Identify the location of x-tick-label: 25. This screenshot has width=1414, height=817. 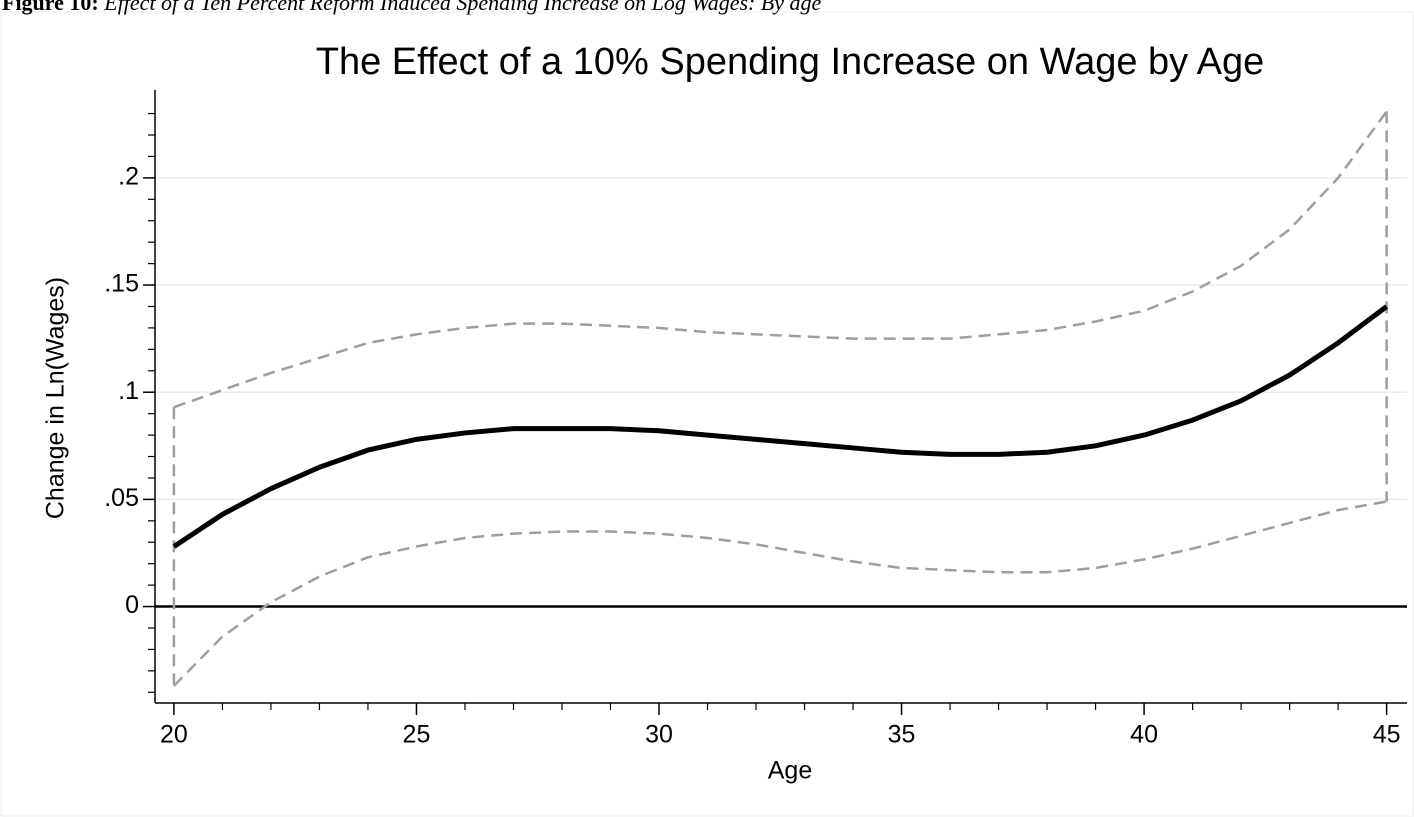
(417, 735).